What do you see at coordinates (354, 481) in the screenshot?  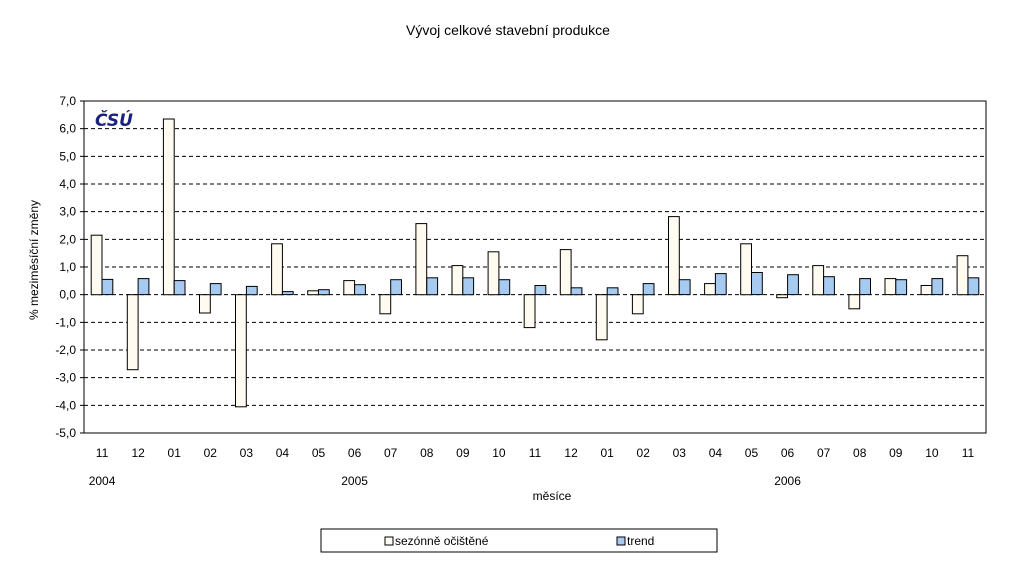 I see `year-label: 2005` at bounding box center [354, 481].